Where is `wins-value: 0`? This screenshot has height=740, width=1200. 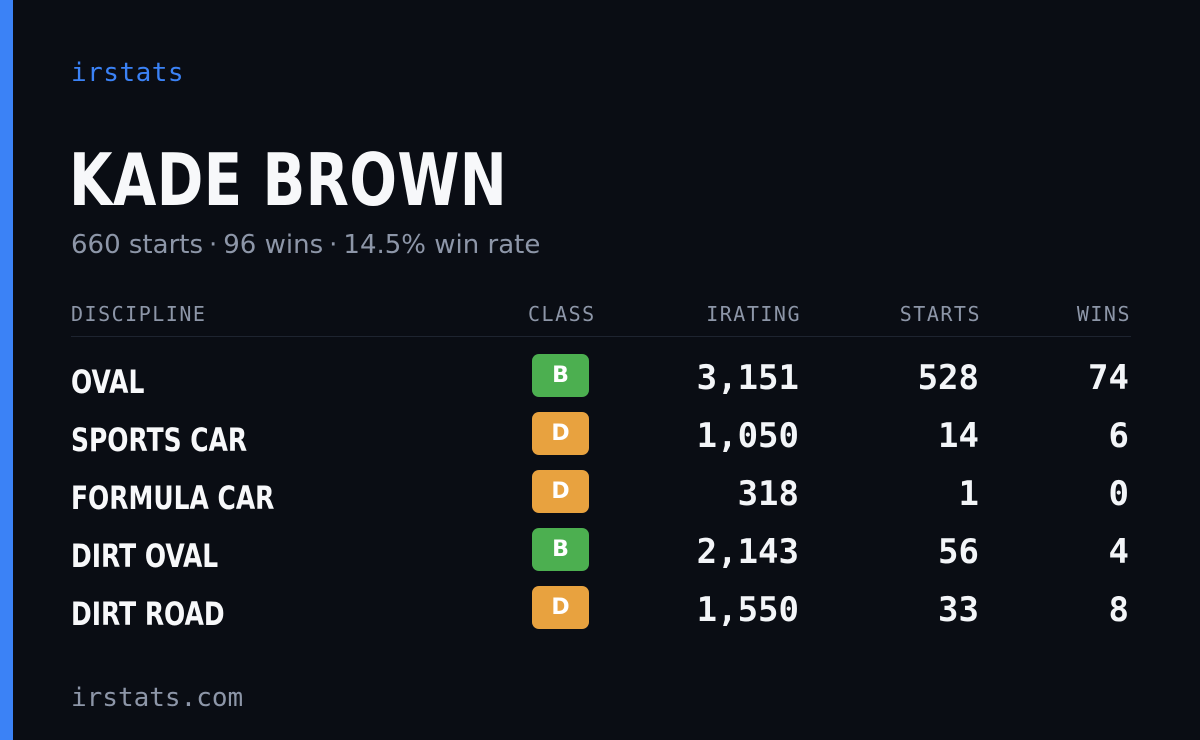 wins-value: 0 is located at coordinates (1118, 494).